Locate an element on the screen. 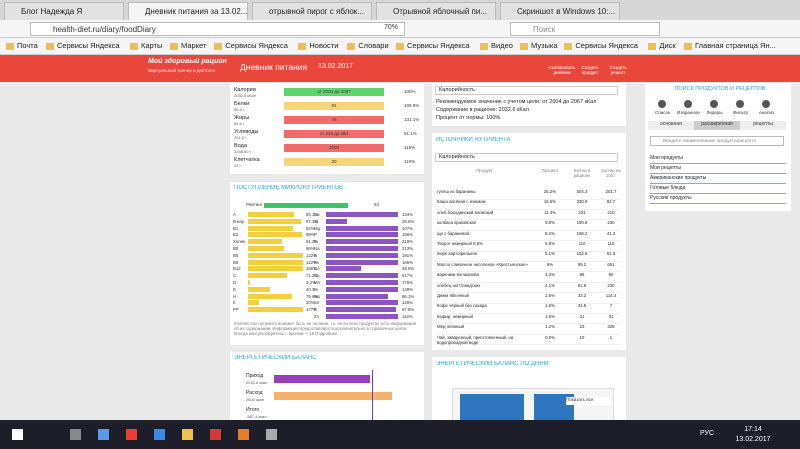  cell: 328 is located at coordinates (611, 327).